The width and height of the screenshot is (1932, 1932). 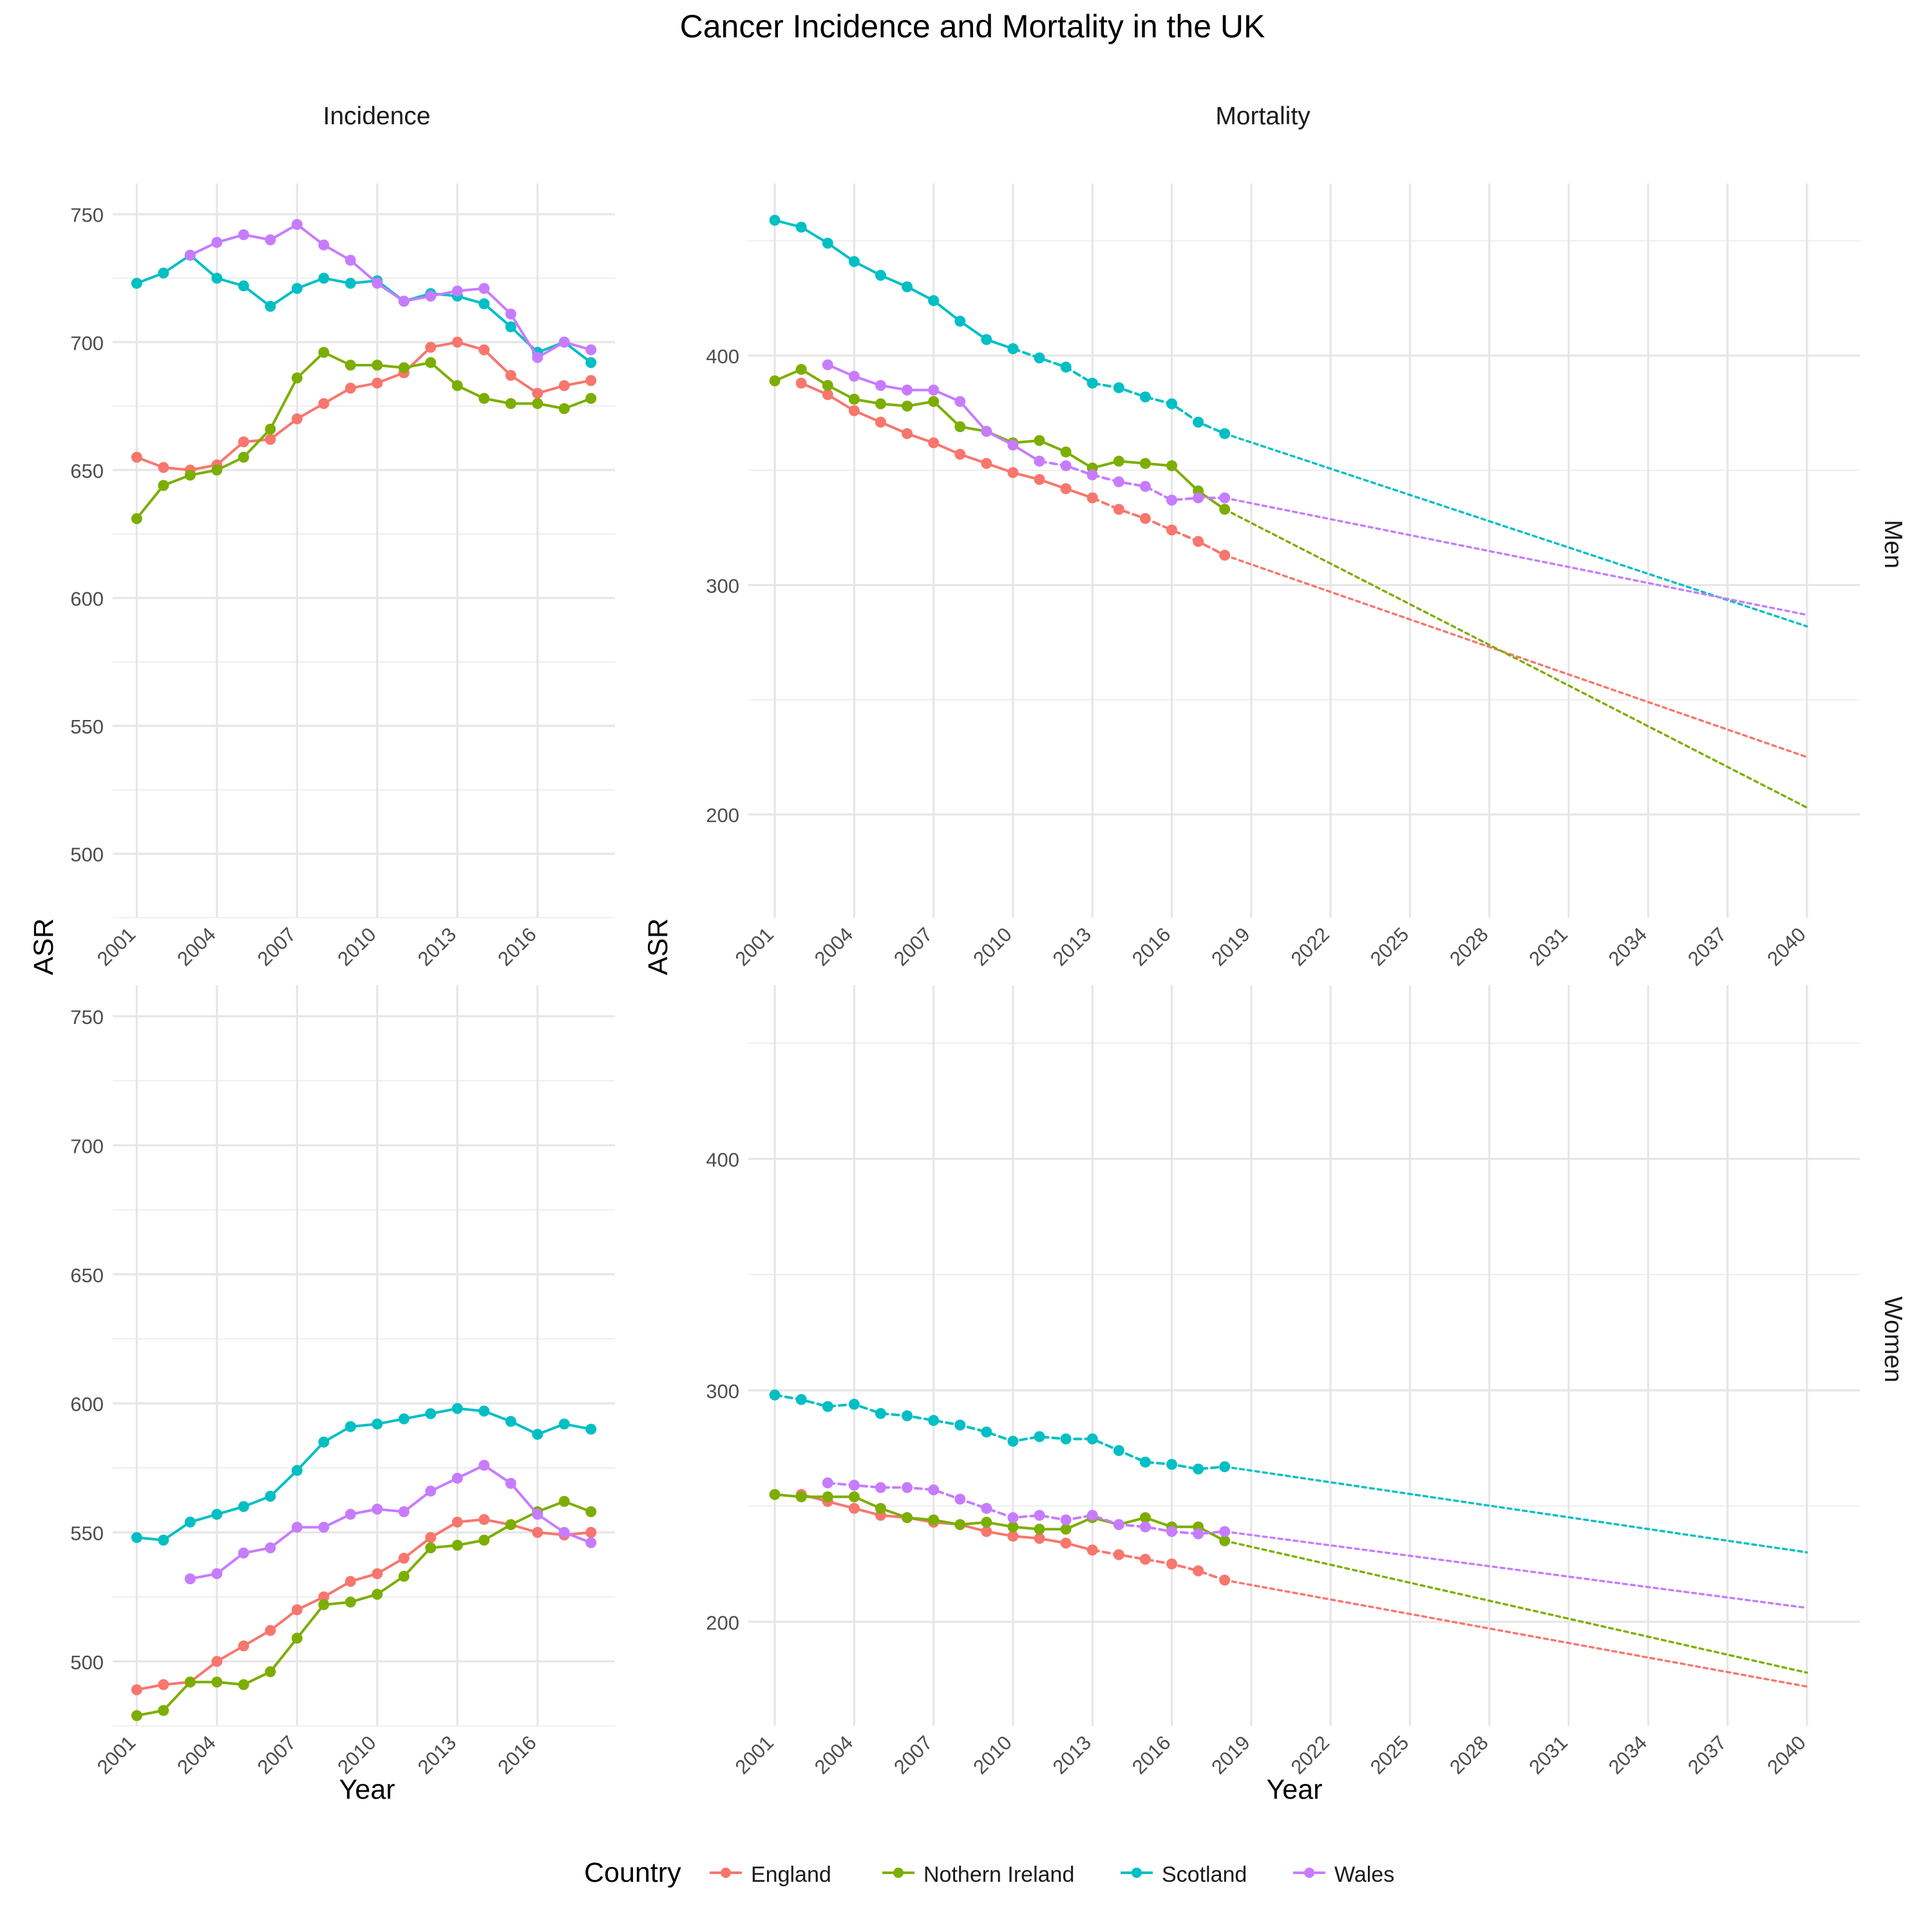 What do you see at coordinates (1893, 544) in the screenshot?
I see `row-strip-men: Men` at bounding box center [1893, 544].